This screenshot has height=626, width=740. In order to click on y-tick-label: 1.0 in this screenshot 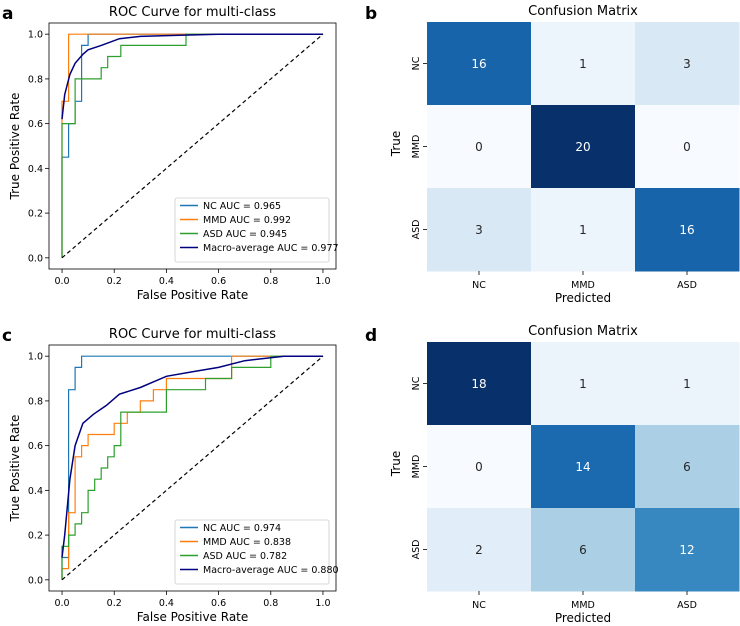, I will do `click(35, 357)`.